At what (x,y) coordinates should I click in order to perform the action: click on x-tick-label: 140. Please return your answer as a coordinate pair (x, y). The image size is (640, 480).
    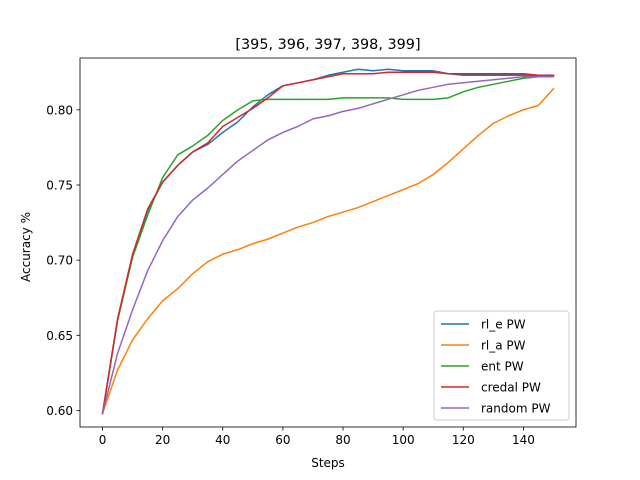
    Looking at the image, I should click on (523, 440).